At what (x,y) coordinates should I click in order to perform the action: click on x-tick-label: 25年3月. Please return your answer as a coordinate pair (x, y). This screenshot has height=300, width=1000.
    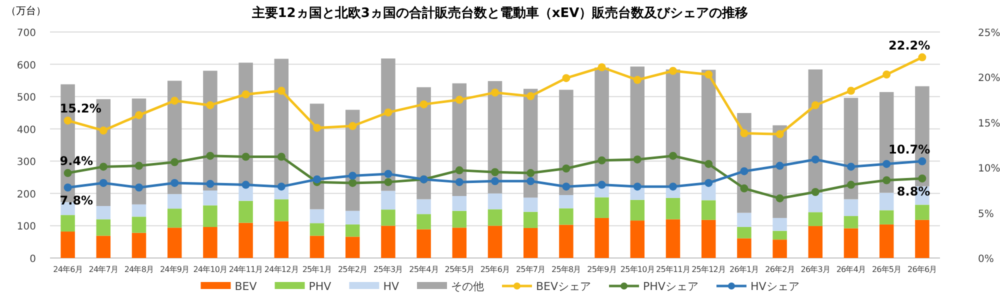
    Looking at the image, I should click on (388, 269).